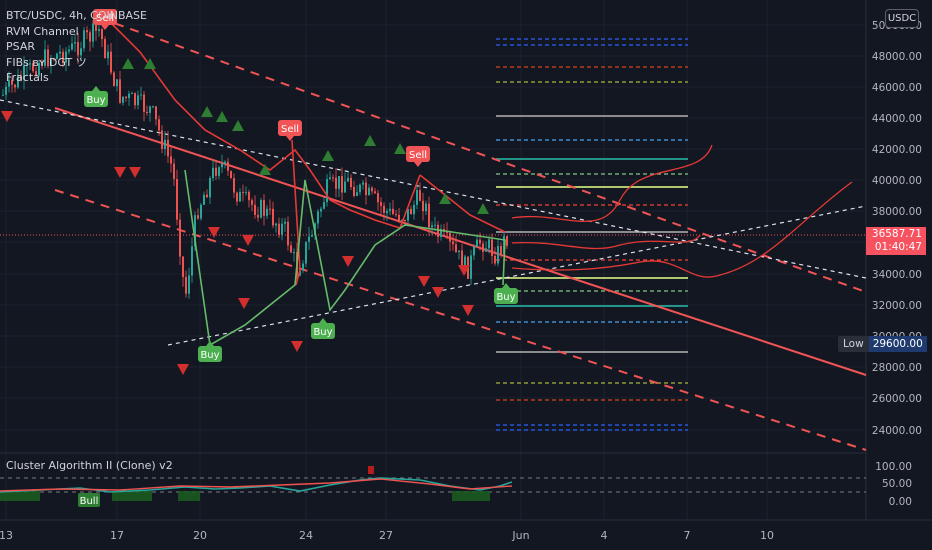 This screenshot has height=550, width=932. Describe the element at coordinates (897, 88) in the screenshot. I see `price-tick-label: 46000.00` at that location.